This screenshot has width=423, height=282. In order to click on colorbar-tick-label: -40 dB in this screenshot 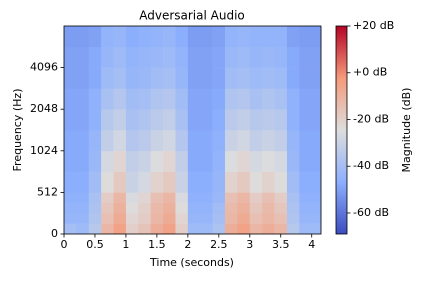, I will do `click(371, 165)`.